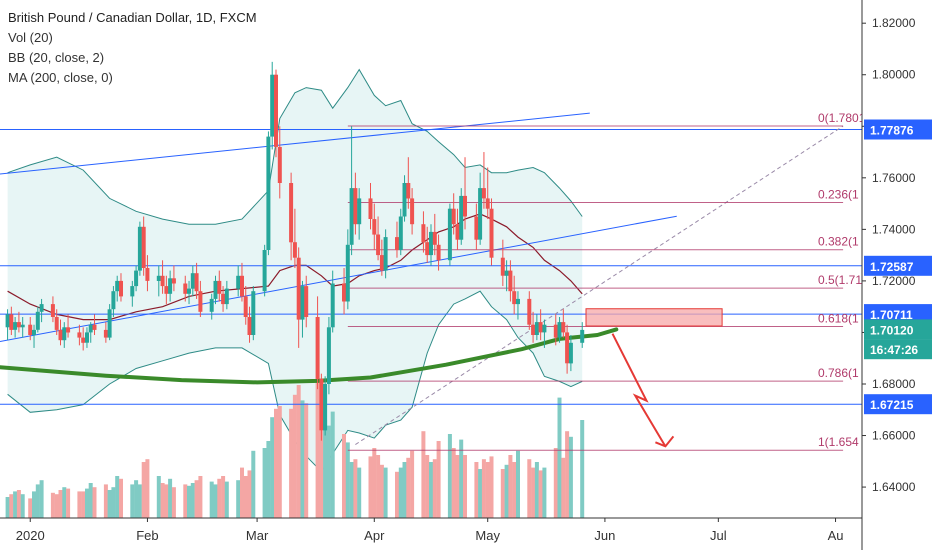 The image size is (932, 550). I want to click on price-badge-label: 16:47:26, so click(894, 350).